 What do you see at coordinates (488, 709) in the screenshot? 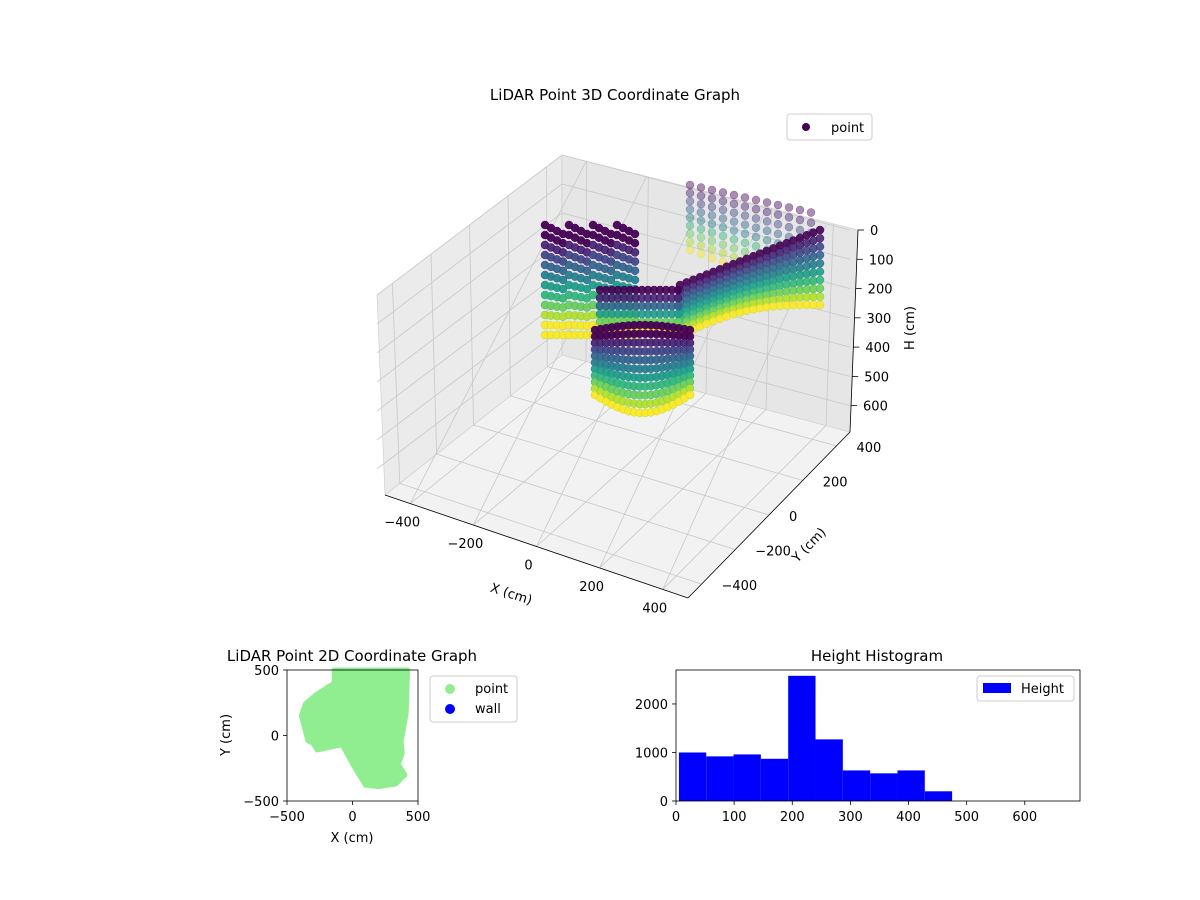
I see `legend-label-wall: wall` at bounding box center [488, 709].